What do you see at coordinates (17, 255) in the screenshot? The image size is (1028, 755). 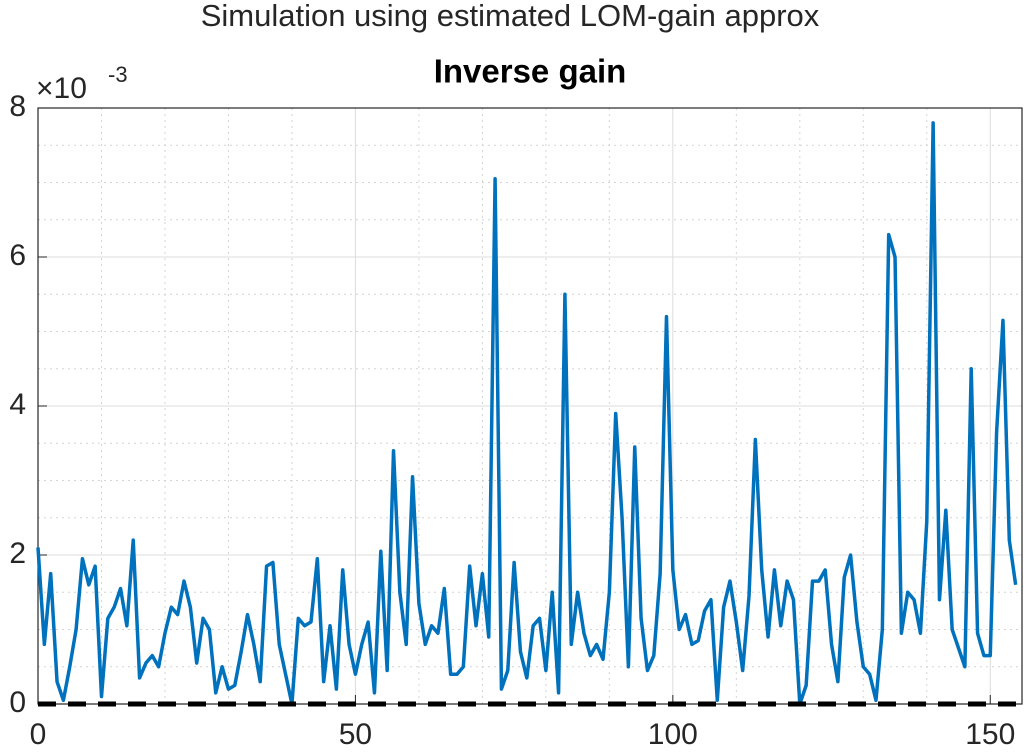 I see `y-tick-label: 6` at bounding box center [17, 255].